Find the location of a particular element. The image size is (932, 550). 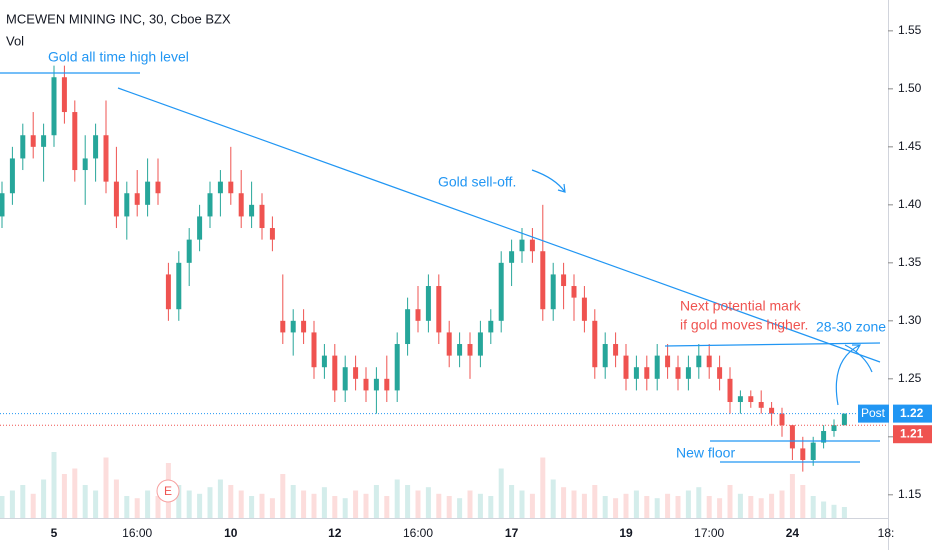

last-price-tag is located at coordinates (912, 413).